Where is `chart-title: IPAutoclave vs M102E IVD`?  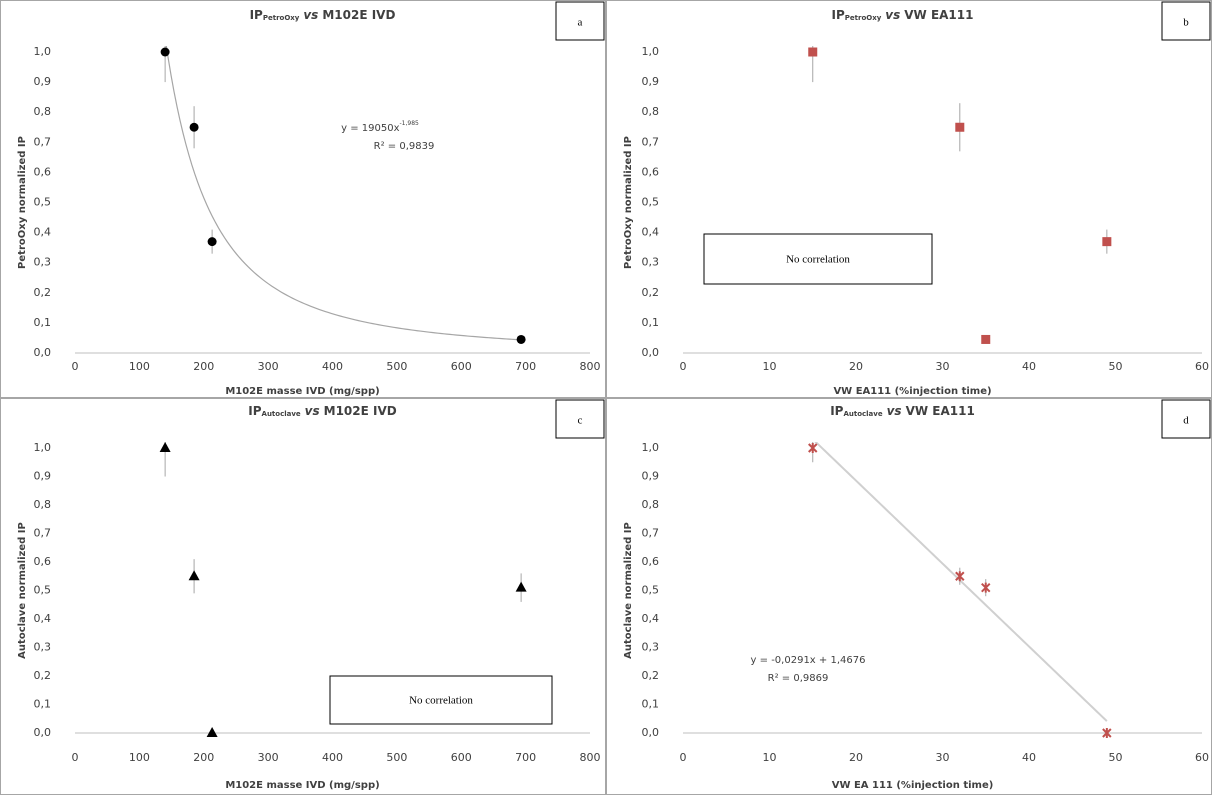 chart-title: IPAutoclave vs M102E IVD is located at coordinates (322, 411).